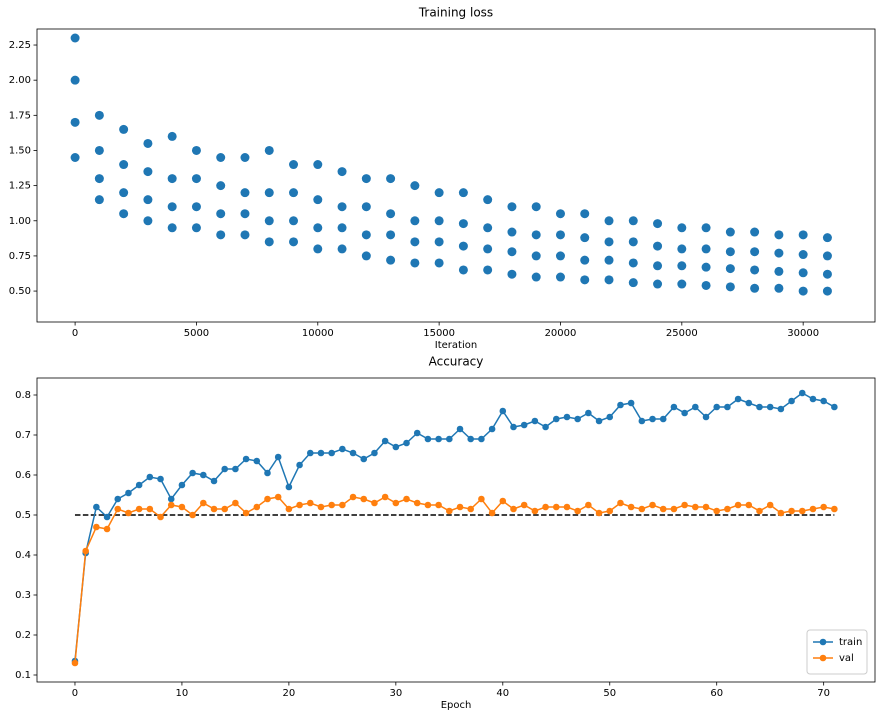 The width and height of the screenshot is (884, 713). What do you see at coordinates (823, 693) in the screenshot?
I see `x-tick-label: 70` at bounding box center [823, 693].